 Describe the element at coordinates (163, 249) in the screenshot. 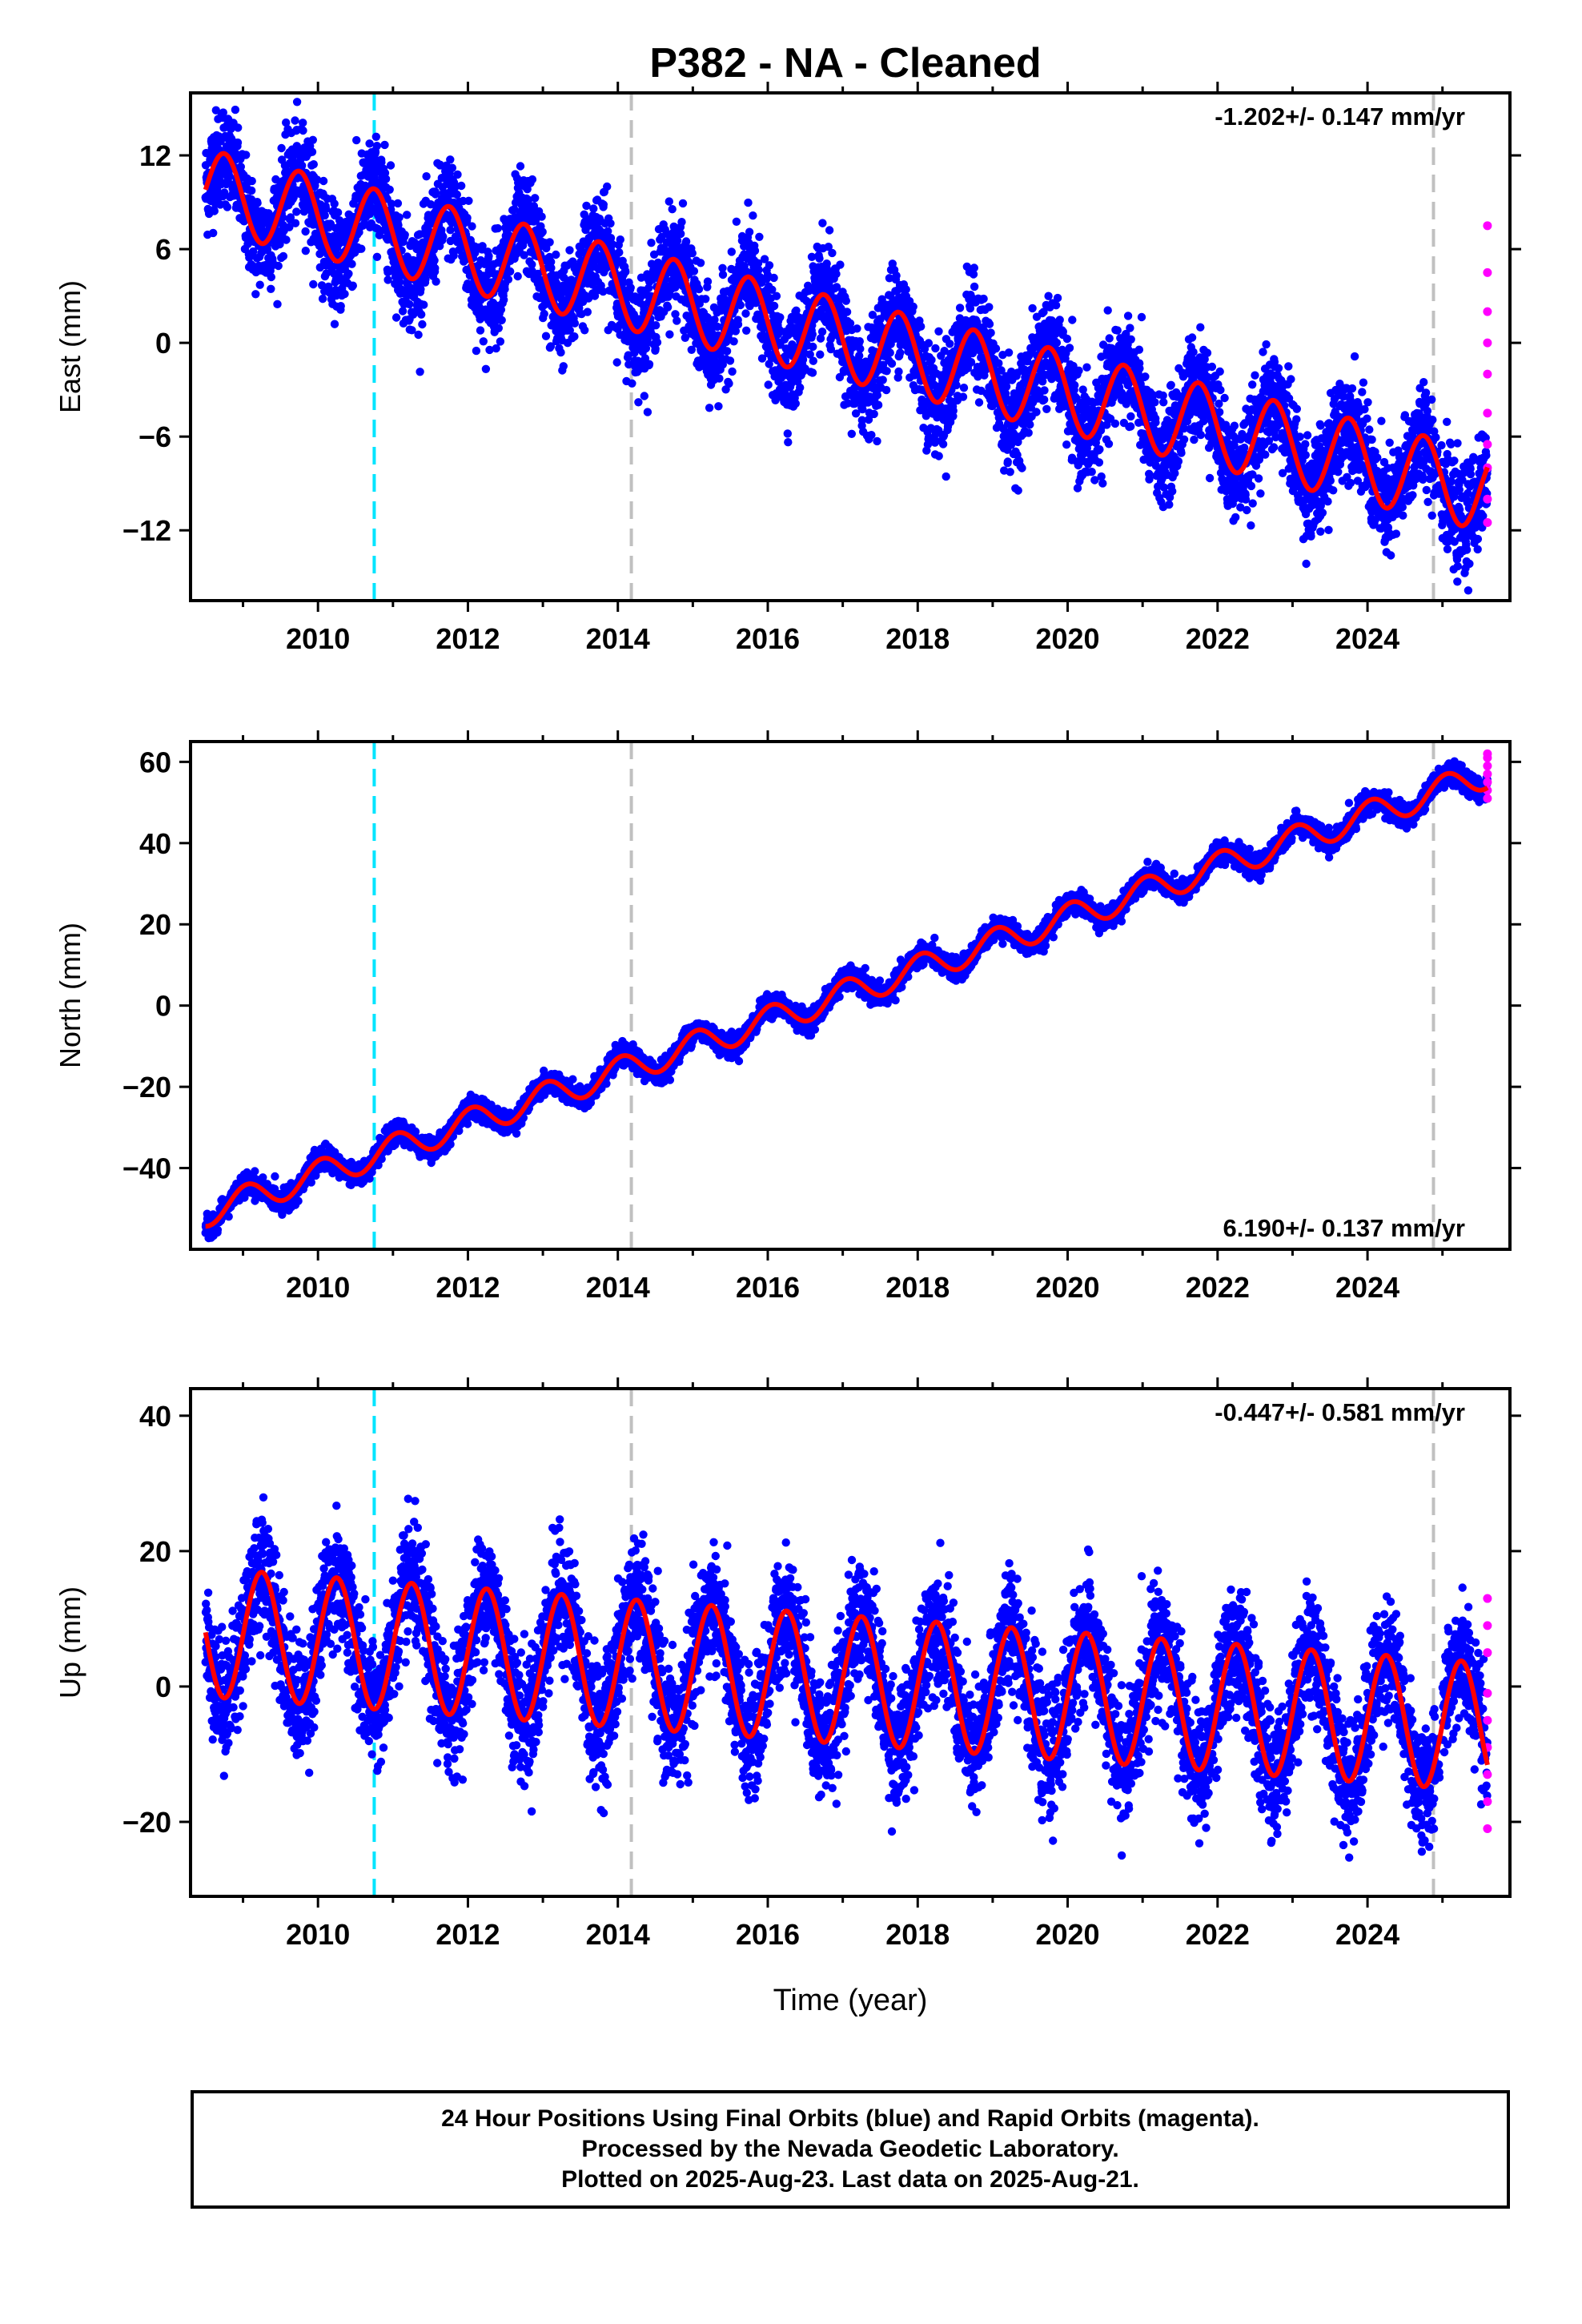

I see `y-tick-label: 6` at that location.